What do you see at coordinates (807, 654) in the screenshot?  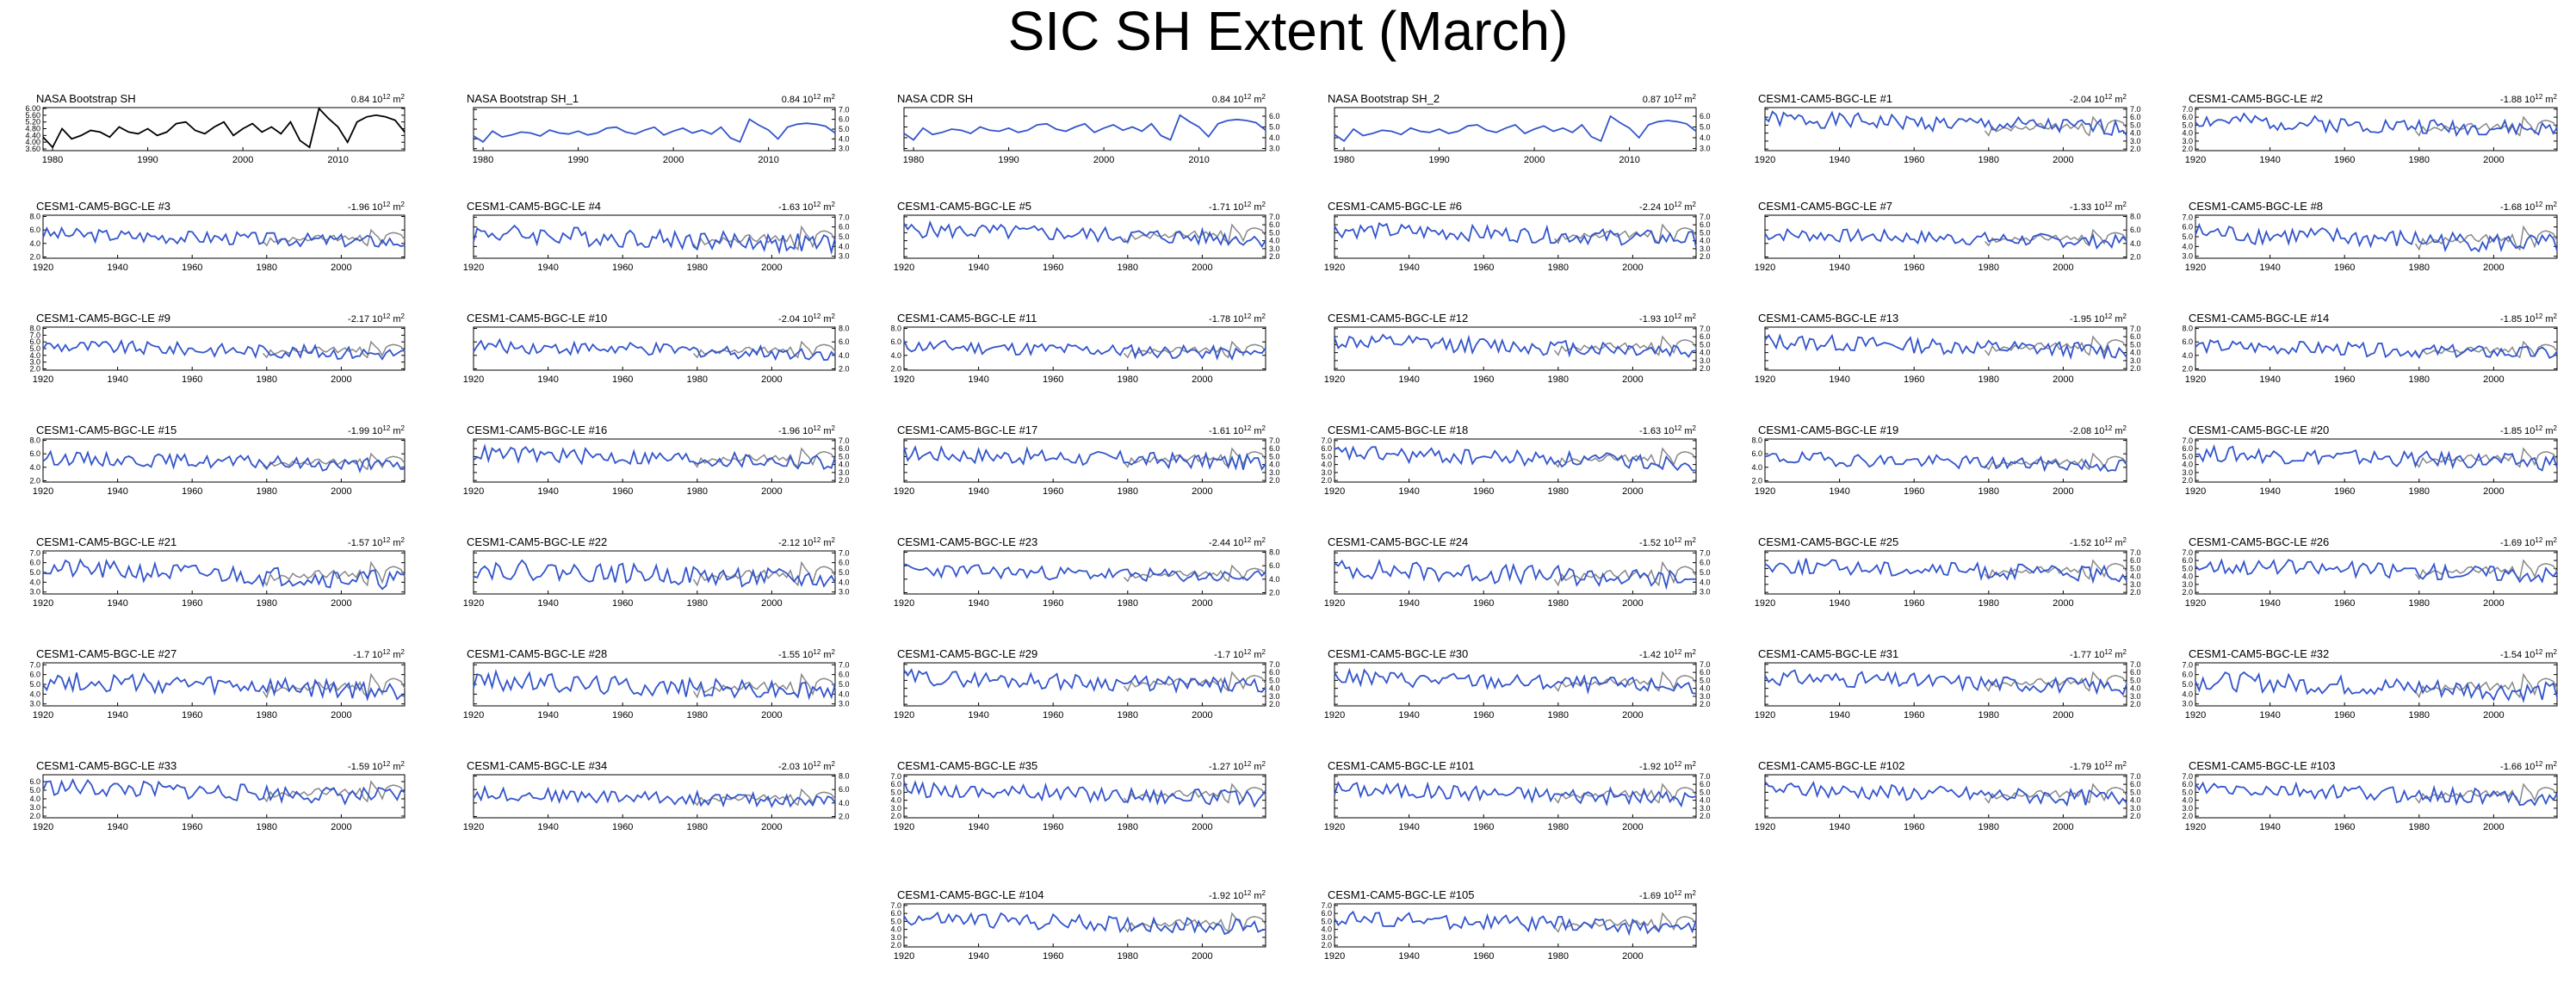 I see `trend-label: -1.55 1012 m2` at bounding box center [807, 654].